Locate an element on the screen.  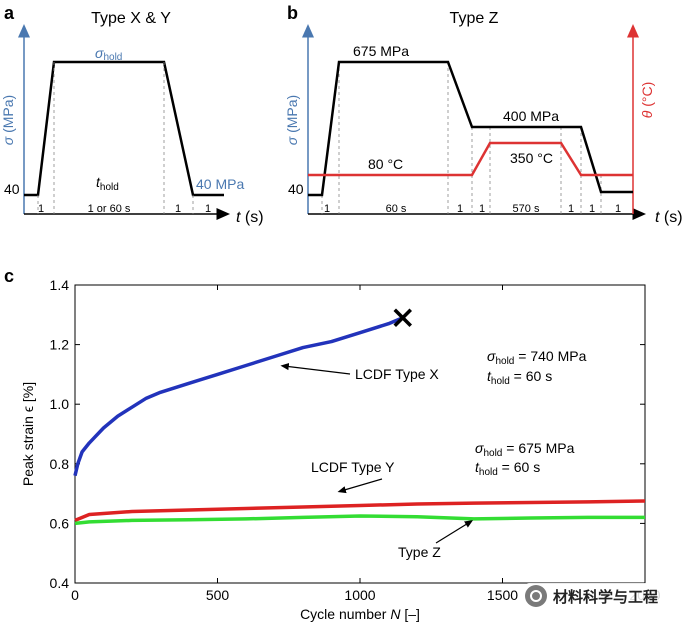
panel-b-ylabel: σ (MPa) is located at coordinates (292, 120).